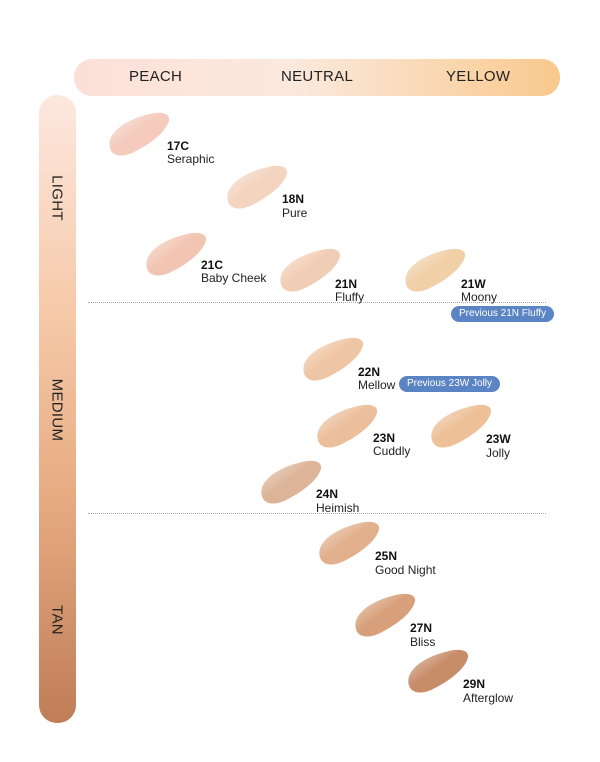 The height and width of the screenshot is (762, 600). I want to click on shade-code: 24N, so click(327, 494).